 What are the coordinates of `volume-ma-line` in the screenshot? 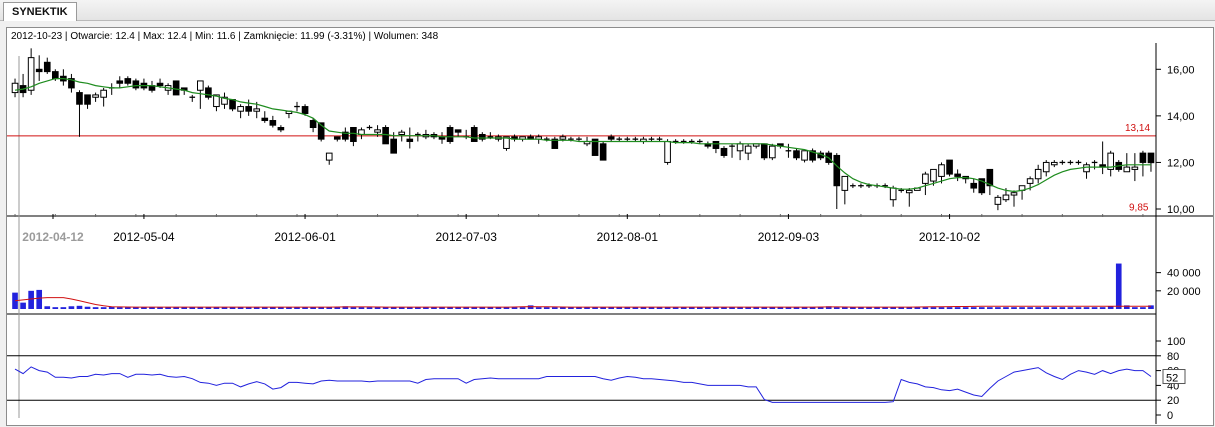 It's located at (582, 302).